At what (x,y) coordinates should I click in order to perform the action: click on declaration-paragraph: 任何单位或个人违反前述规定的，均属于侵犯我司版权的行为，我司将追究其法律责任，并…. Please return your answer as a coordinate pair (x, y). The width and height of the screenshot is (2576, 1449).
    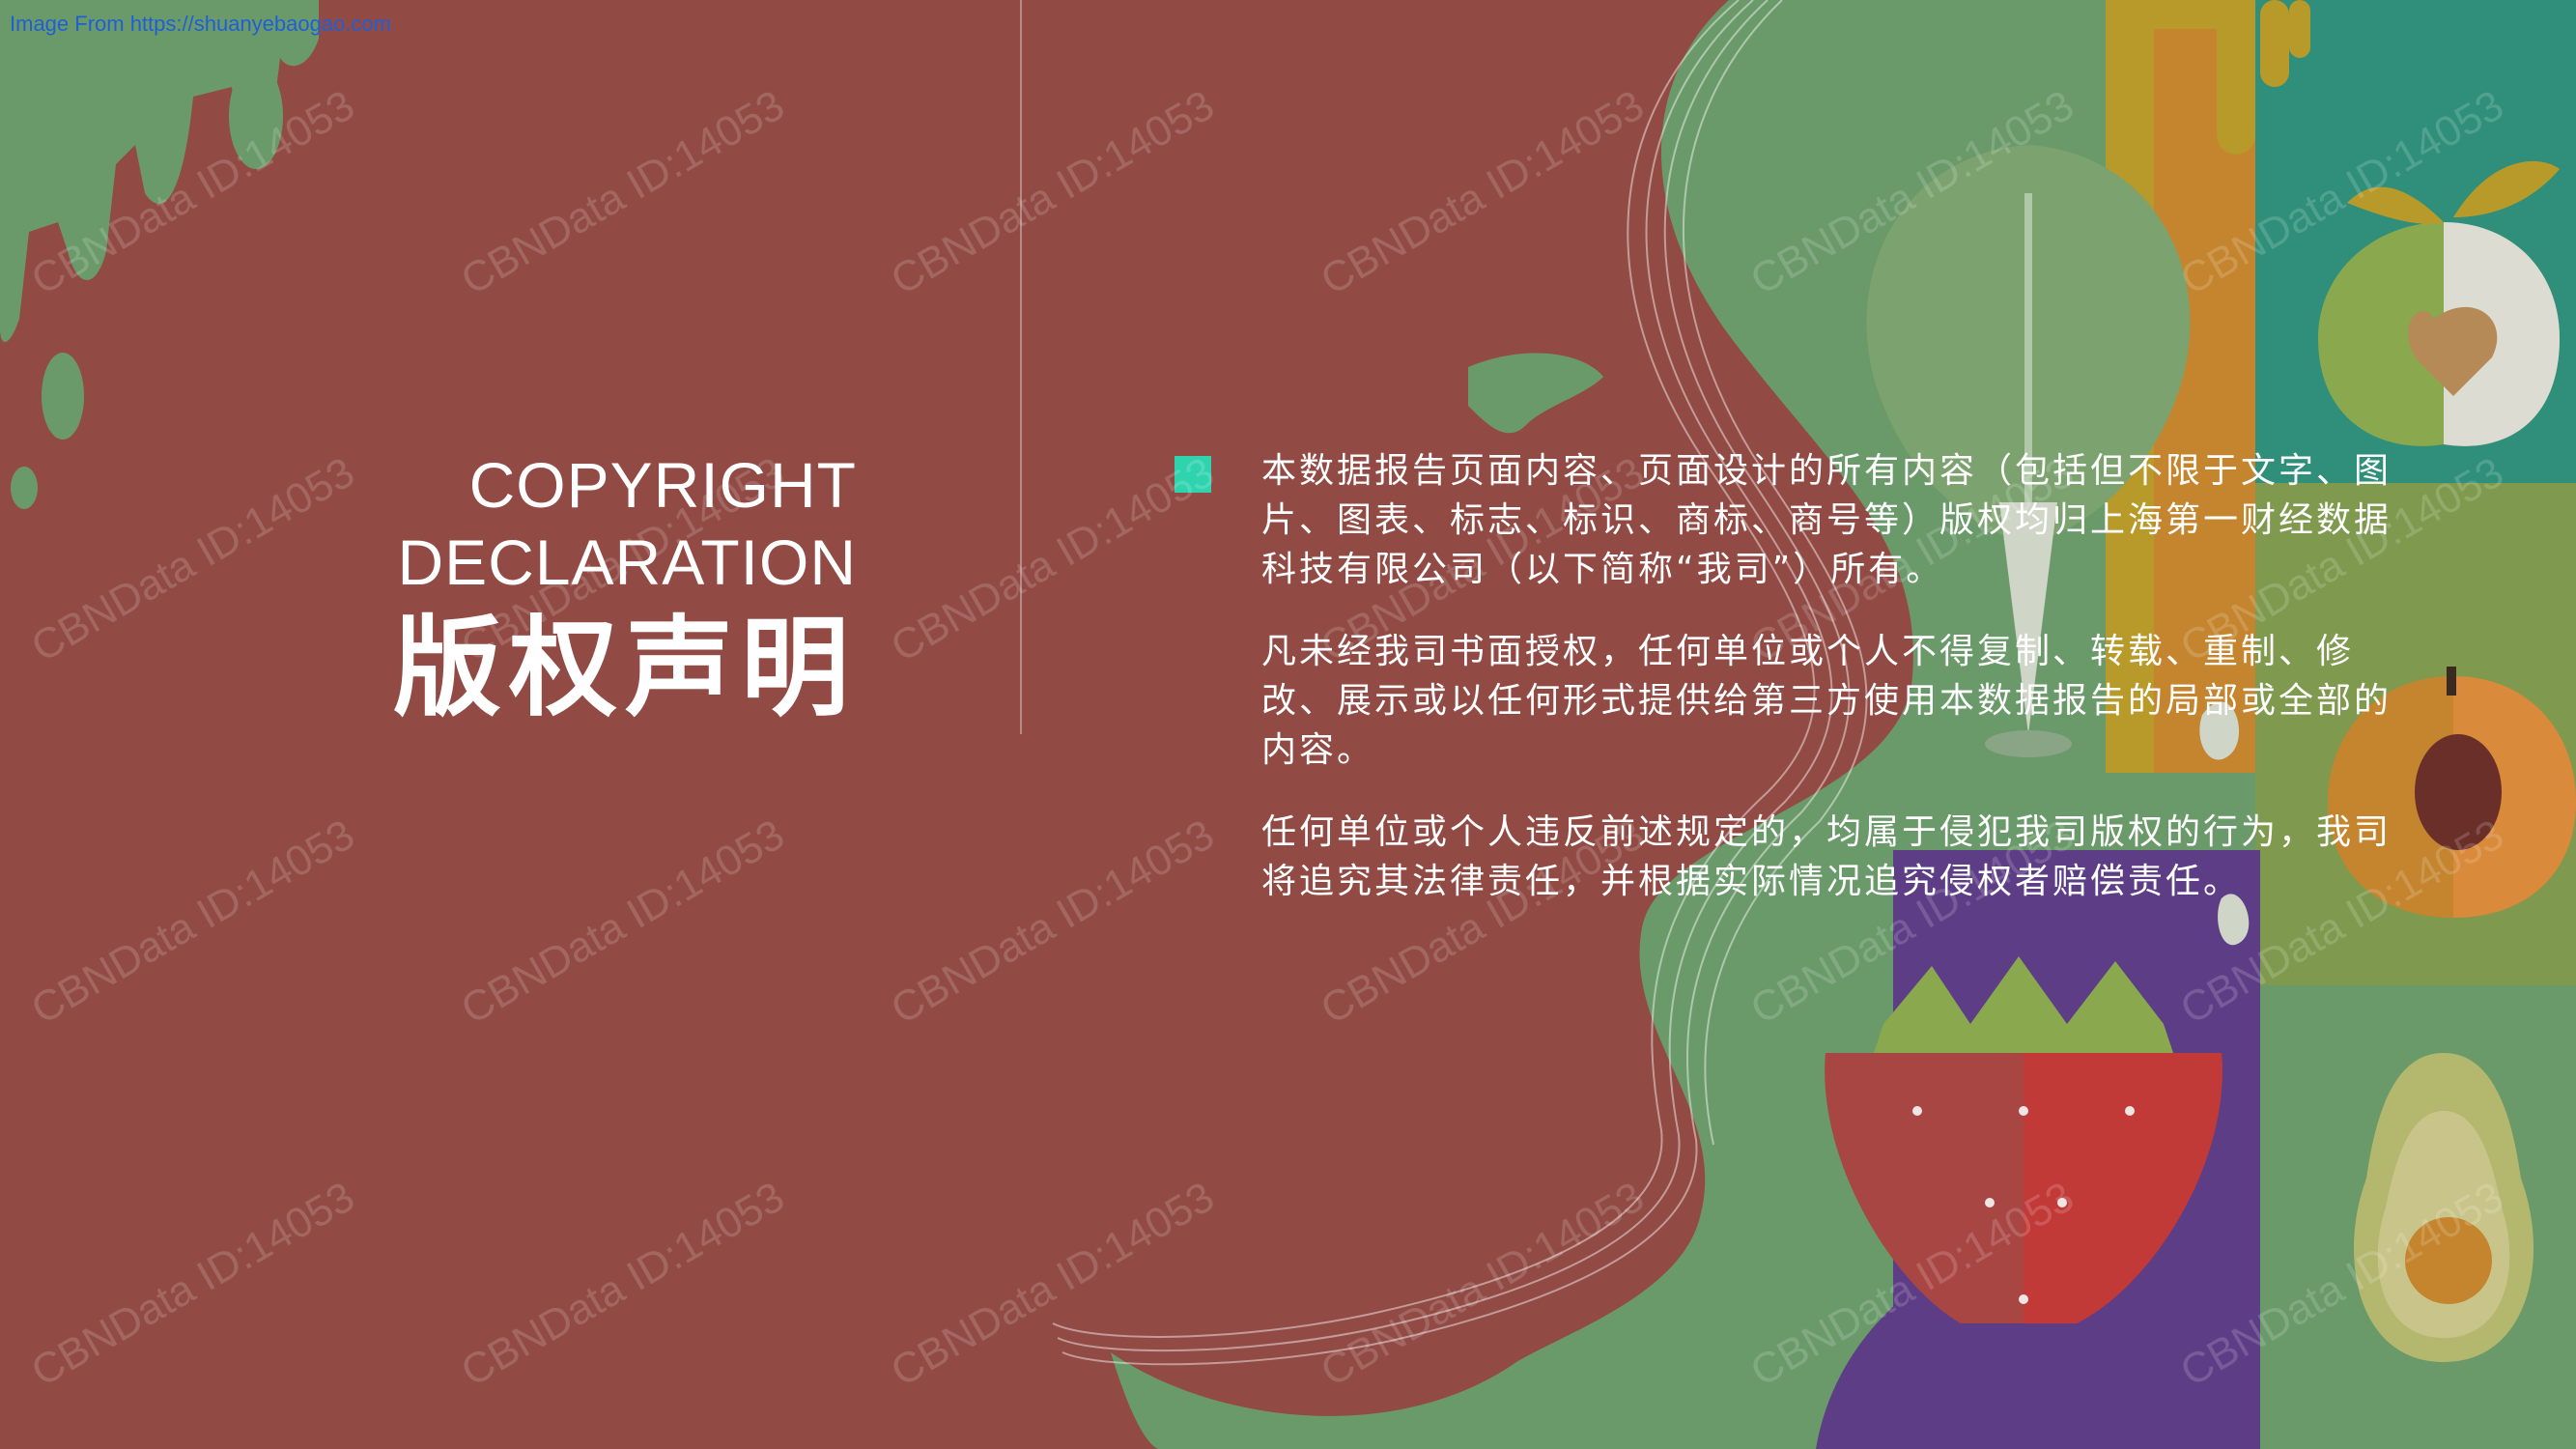
    Looking at the image, I should click on (1826, 856).